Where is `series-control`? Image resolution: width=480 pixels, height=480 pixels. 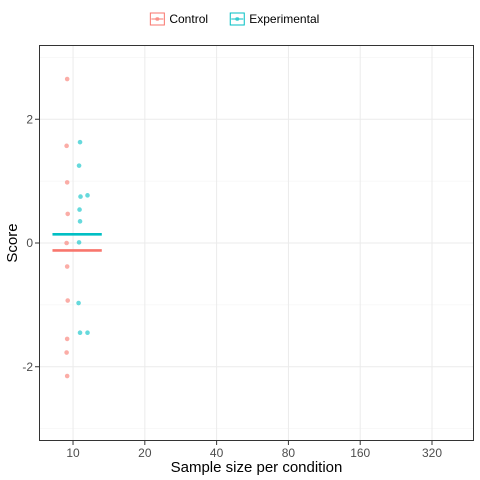
series-control is located at coordinates (77, 227).